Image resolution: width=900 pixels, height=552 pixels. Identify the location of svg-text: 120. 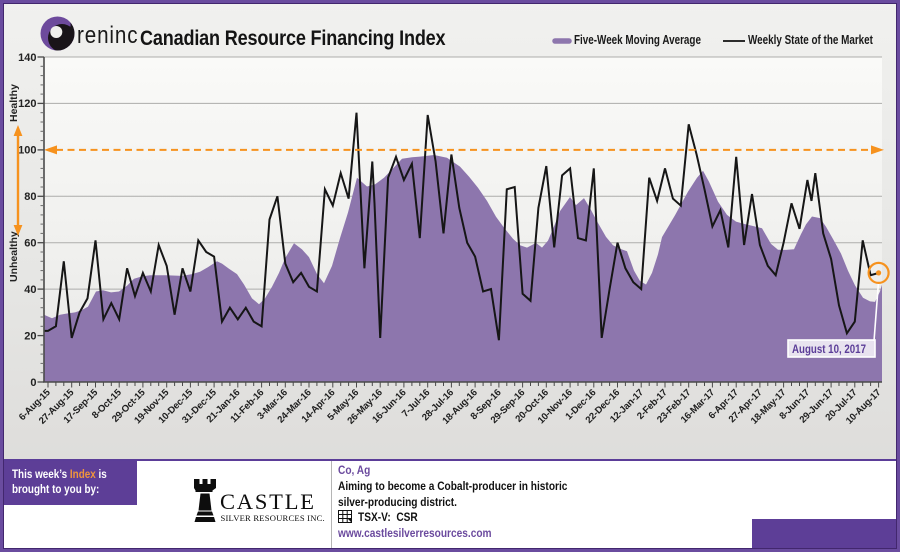
(27, 104).